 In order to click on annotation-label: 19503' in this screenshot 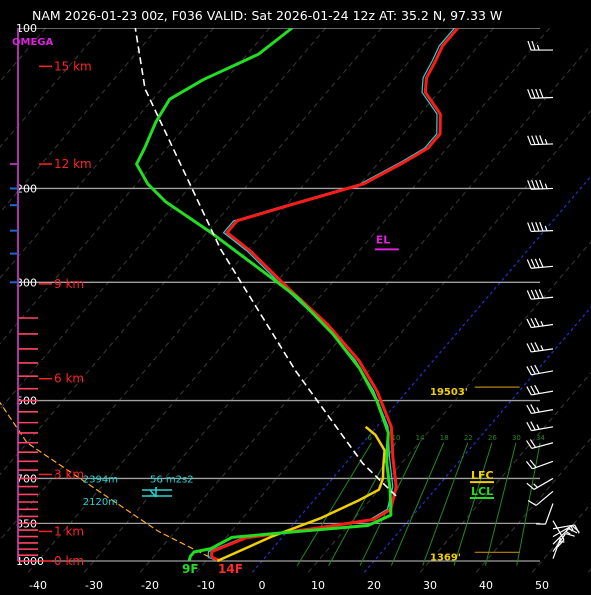, I will do `click(449, 392)`.